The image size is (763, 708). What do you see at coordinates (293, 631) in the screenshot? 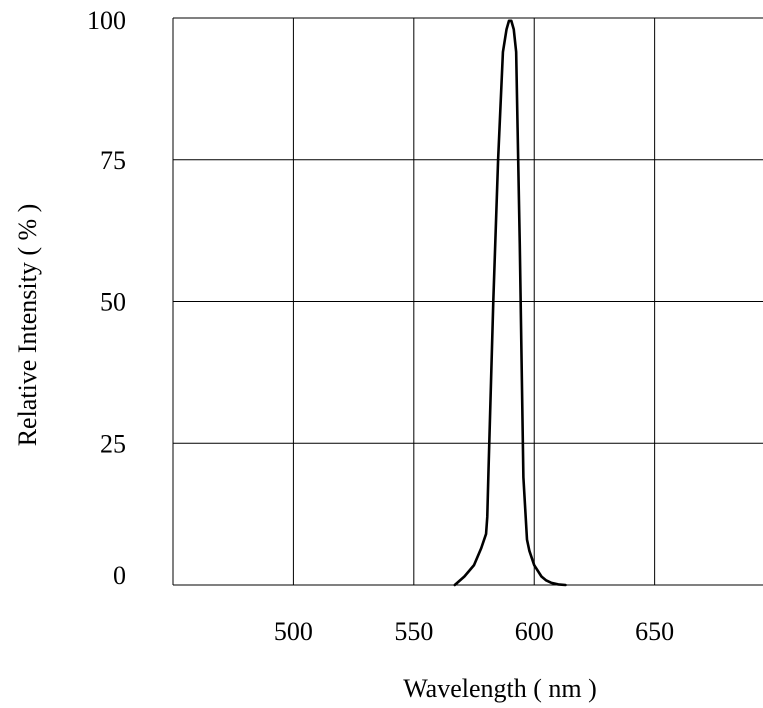
I see `x-tick-label-500: 500` at bounding box center [293, 631].